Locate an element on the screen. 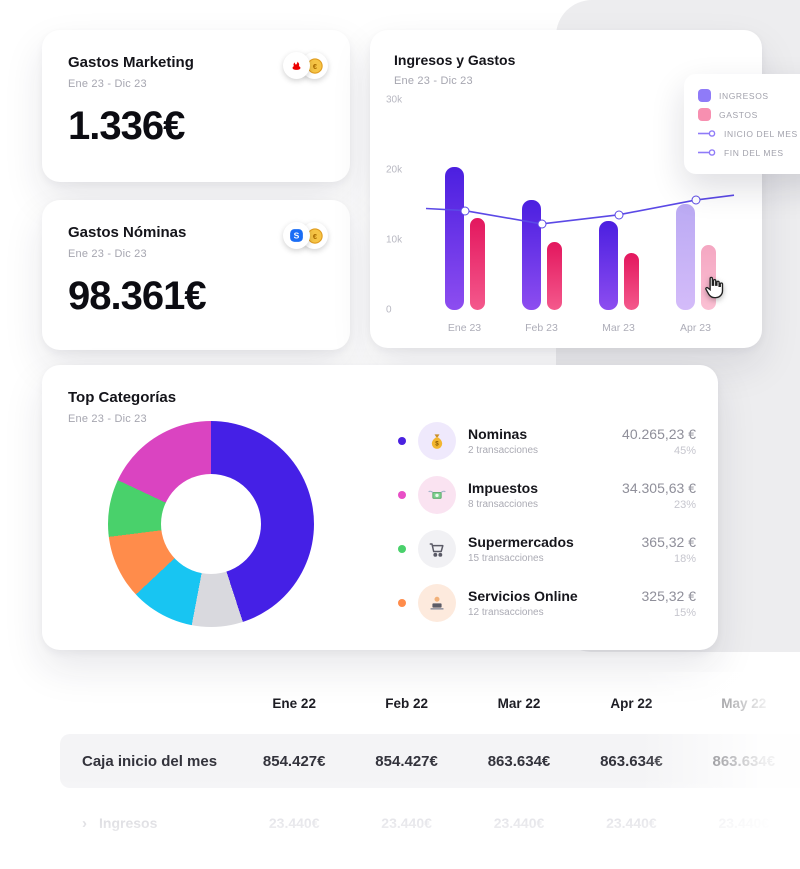 This screenshot has height=869, width=800. legend-item-fin-del-mes: FIN DEL MES is located at coordinates (749, 152).